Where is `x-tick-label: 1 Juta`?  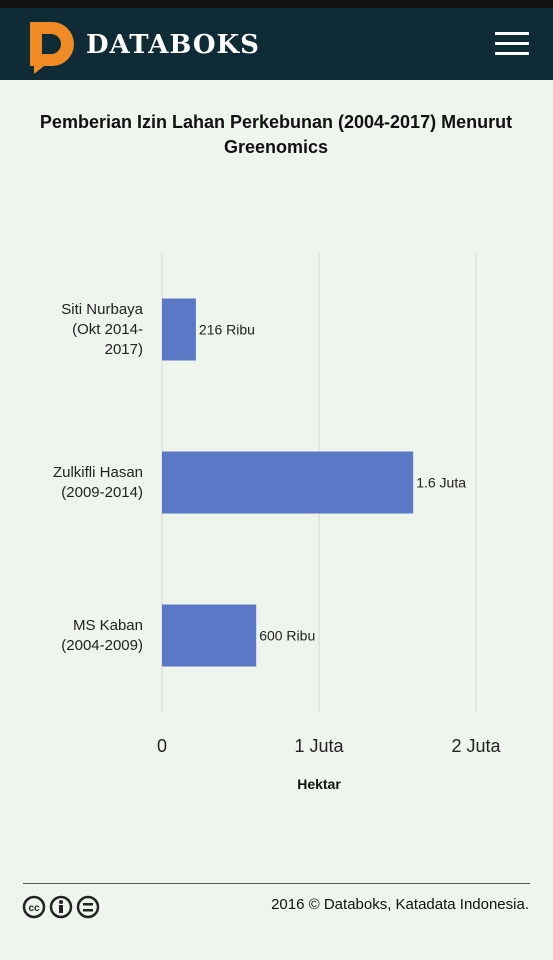 x-tick-label: 1 Juta is located at coordinates (319, 746).